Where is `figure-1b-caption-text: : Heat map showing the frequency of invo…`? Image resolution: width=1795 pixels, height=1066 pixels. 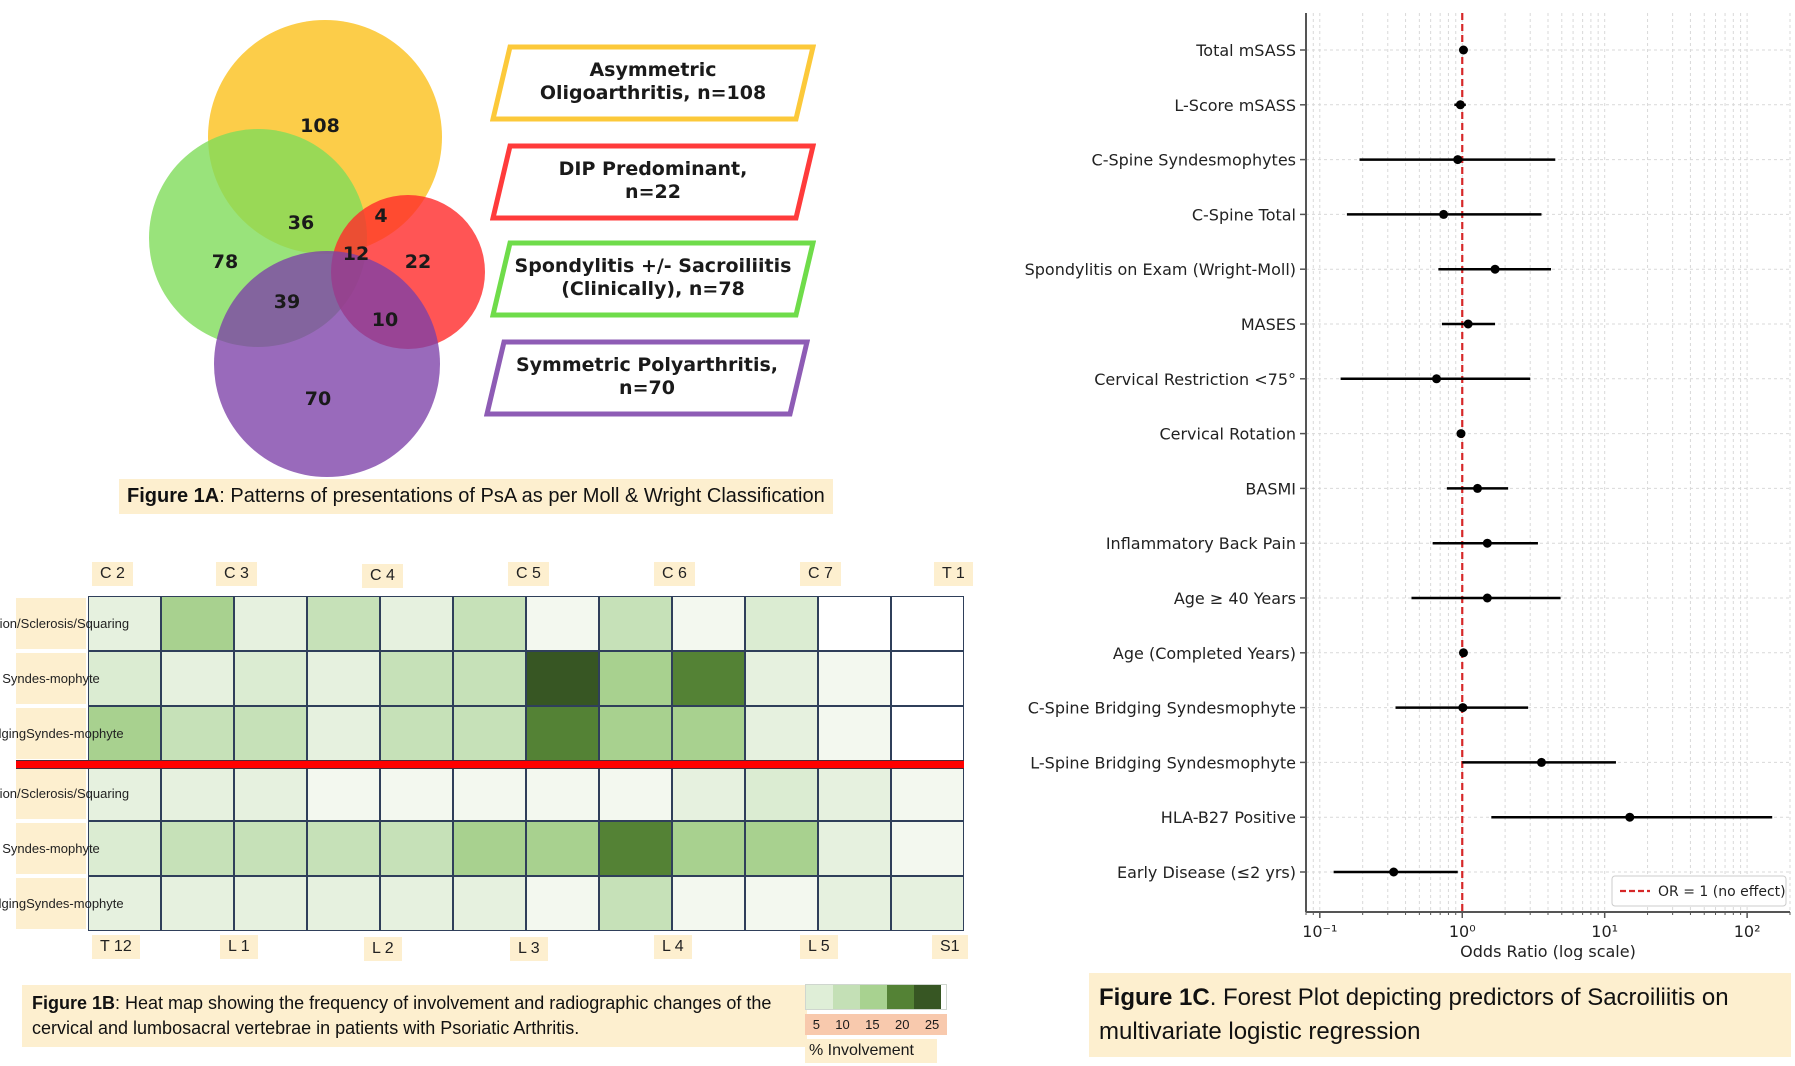
figure-1b-caption-text: : Heat map showing the frequency of invo… is located at coordinates (402, 1015).